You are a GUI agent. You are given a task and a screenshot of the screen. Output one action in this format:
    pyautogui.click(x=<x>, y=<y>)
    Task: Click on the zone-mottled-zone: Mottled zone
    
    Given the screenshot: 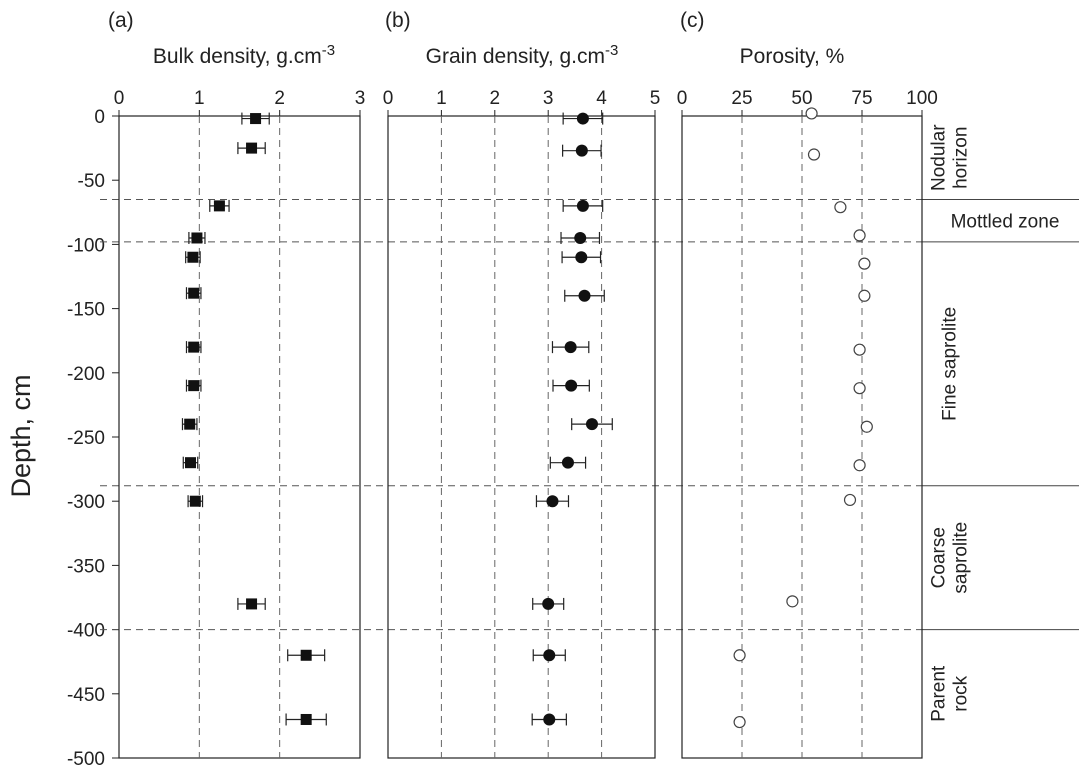 What is the action you would take?
    pyautogui.click(x=1005, y=222)
    